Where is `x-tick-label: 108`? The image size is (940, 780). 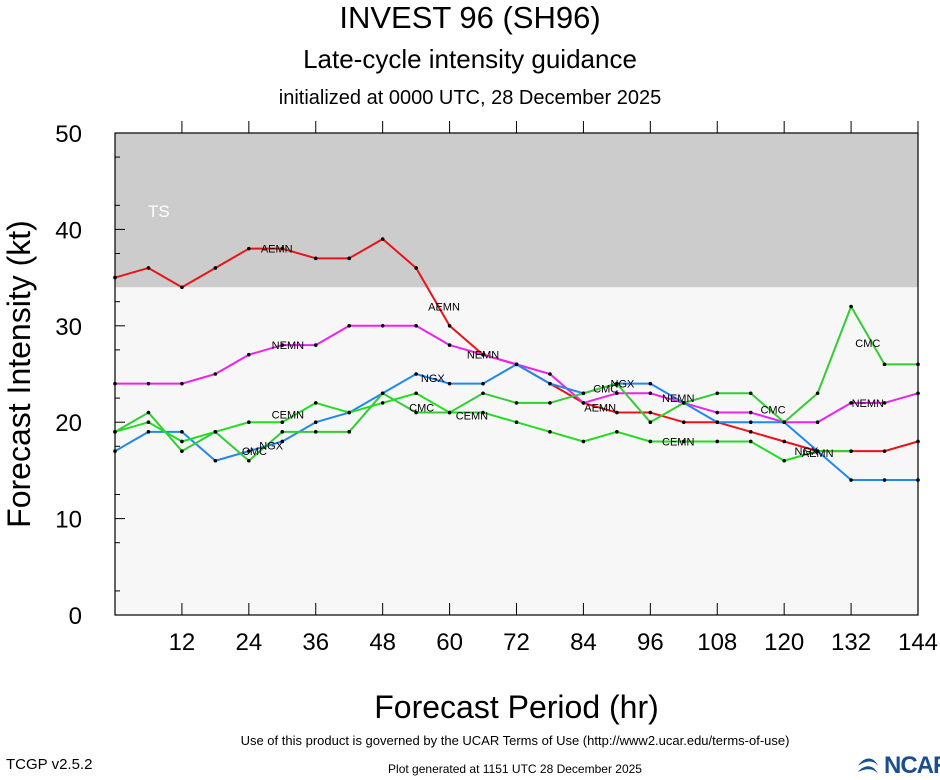
x-tick-label: 108 is located at coordinates (717, 642).